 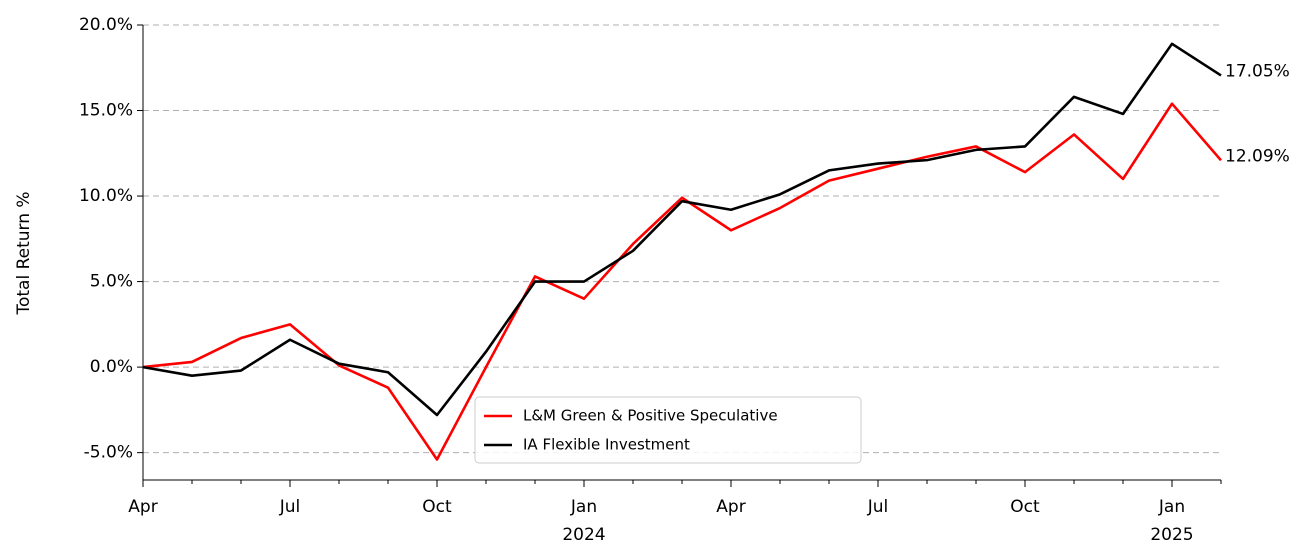 What do you see at coordinates (106, 111) in the screenshot?
I see `y-tick-label: 15.0%` at bounding box center [106, 111].